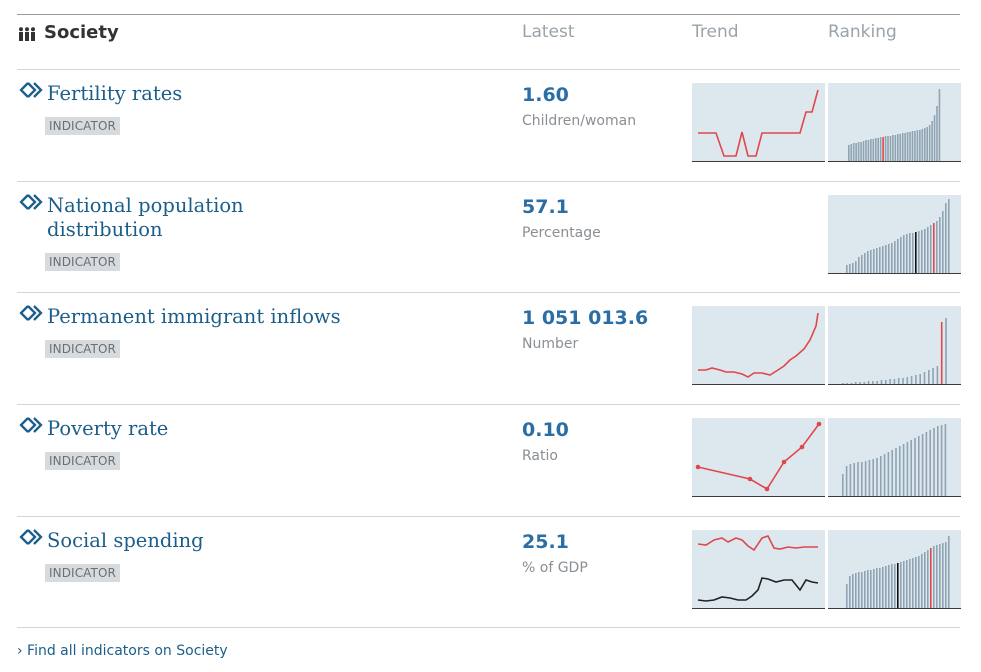  I want to click on indicator-link-population: National population distribution, so click(145, 217).